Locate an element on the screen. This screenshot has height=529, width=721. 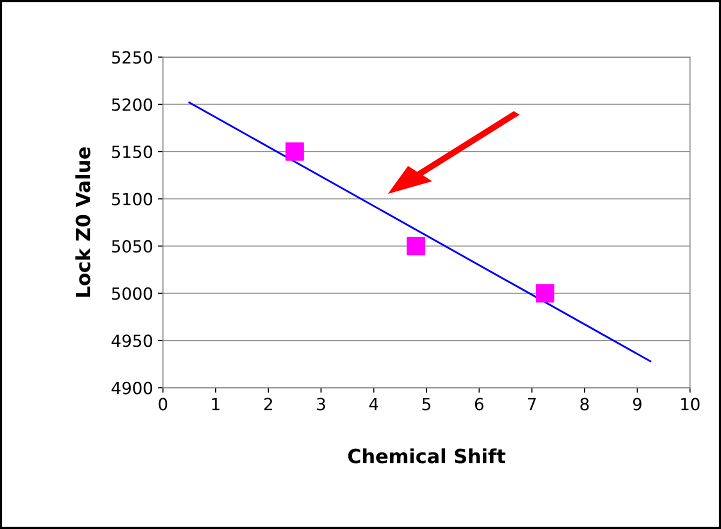
x-tick-label: 1 is located at coordinates (216, 404).